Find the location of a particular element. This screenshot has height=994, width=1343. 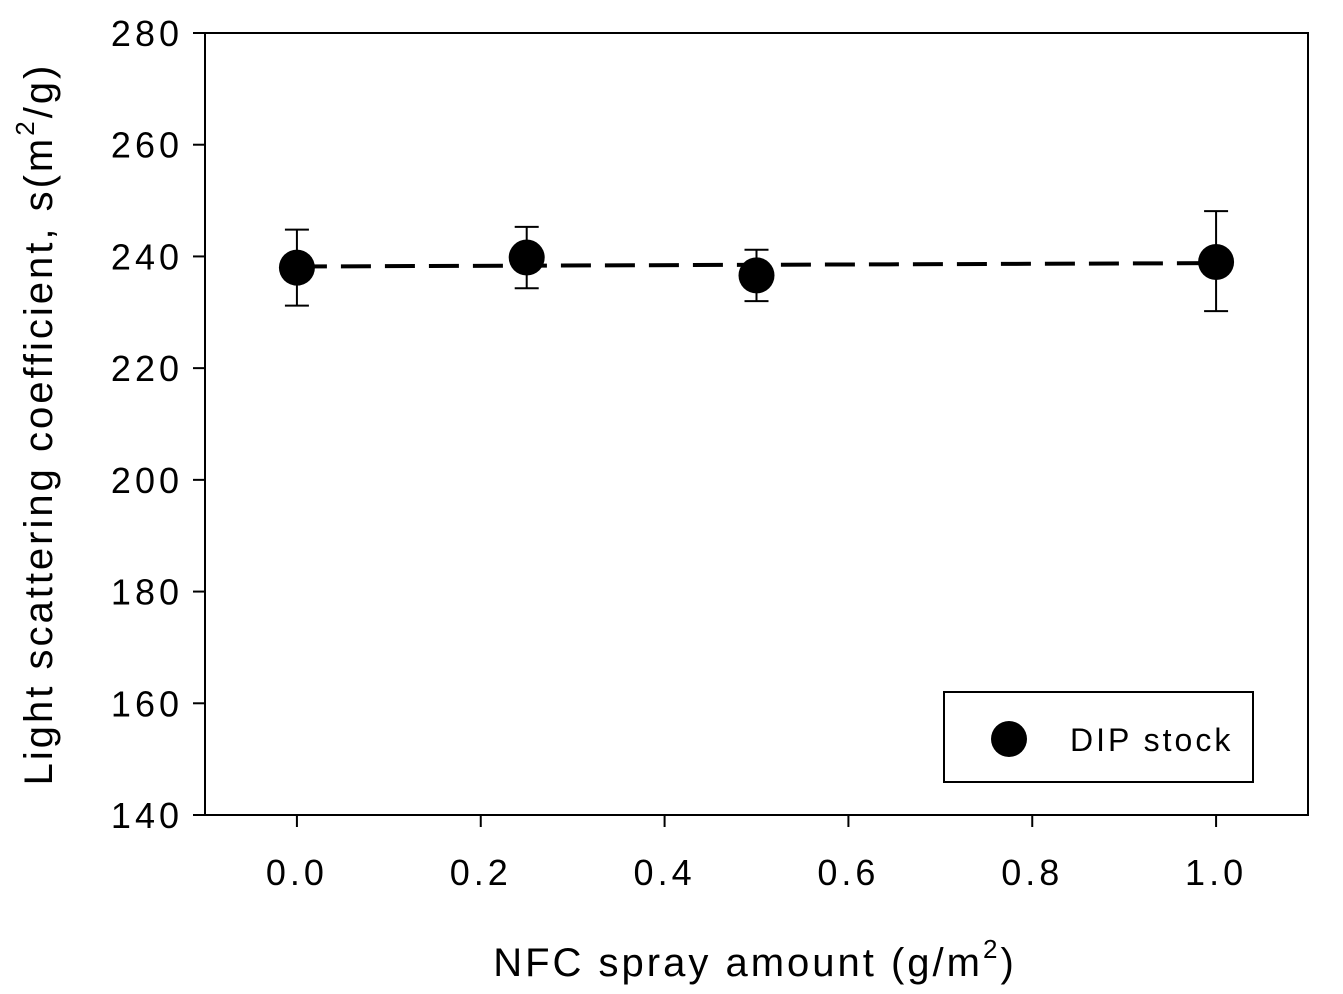

x-axis-title-tail: ) is located at coordinates (1008, 963).